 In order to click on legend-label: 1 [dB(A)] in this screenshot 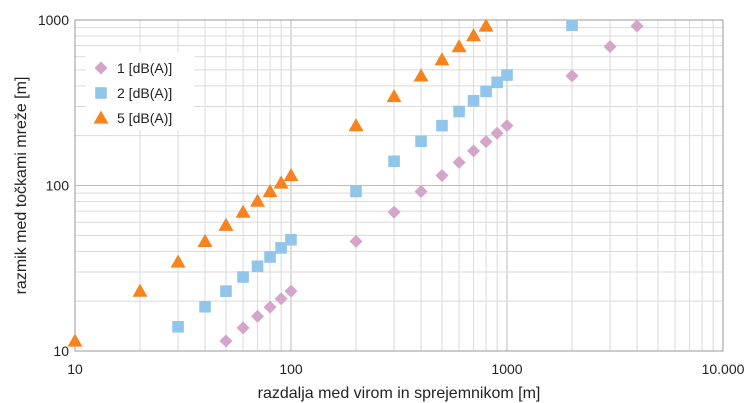, I will do `click(144, 68)`.